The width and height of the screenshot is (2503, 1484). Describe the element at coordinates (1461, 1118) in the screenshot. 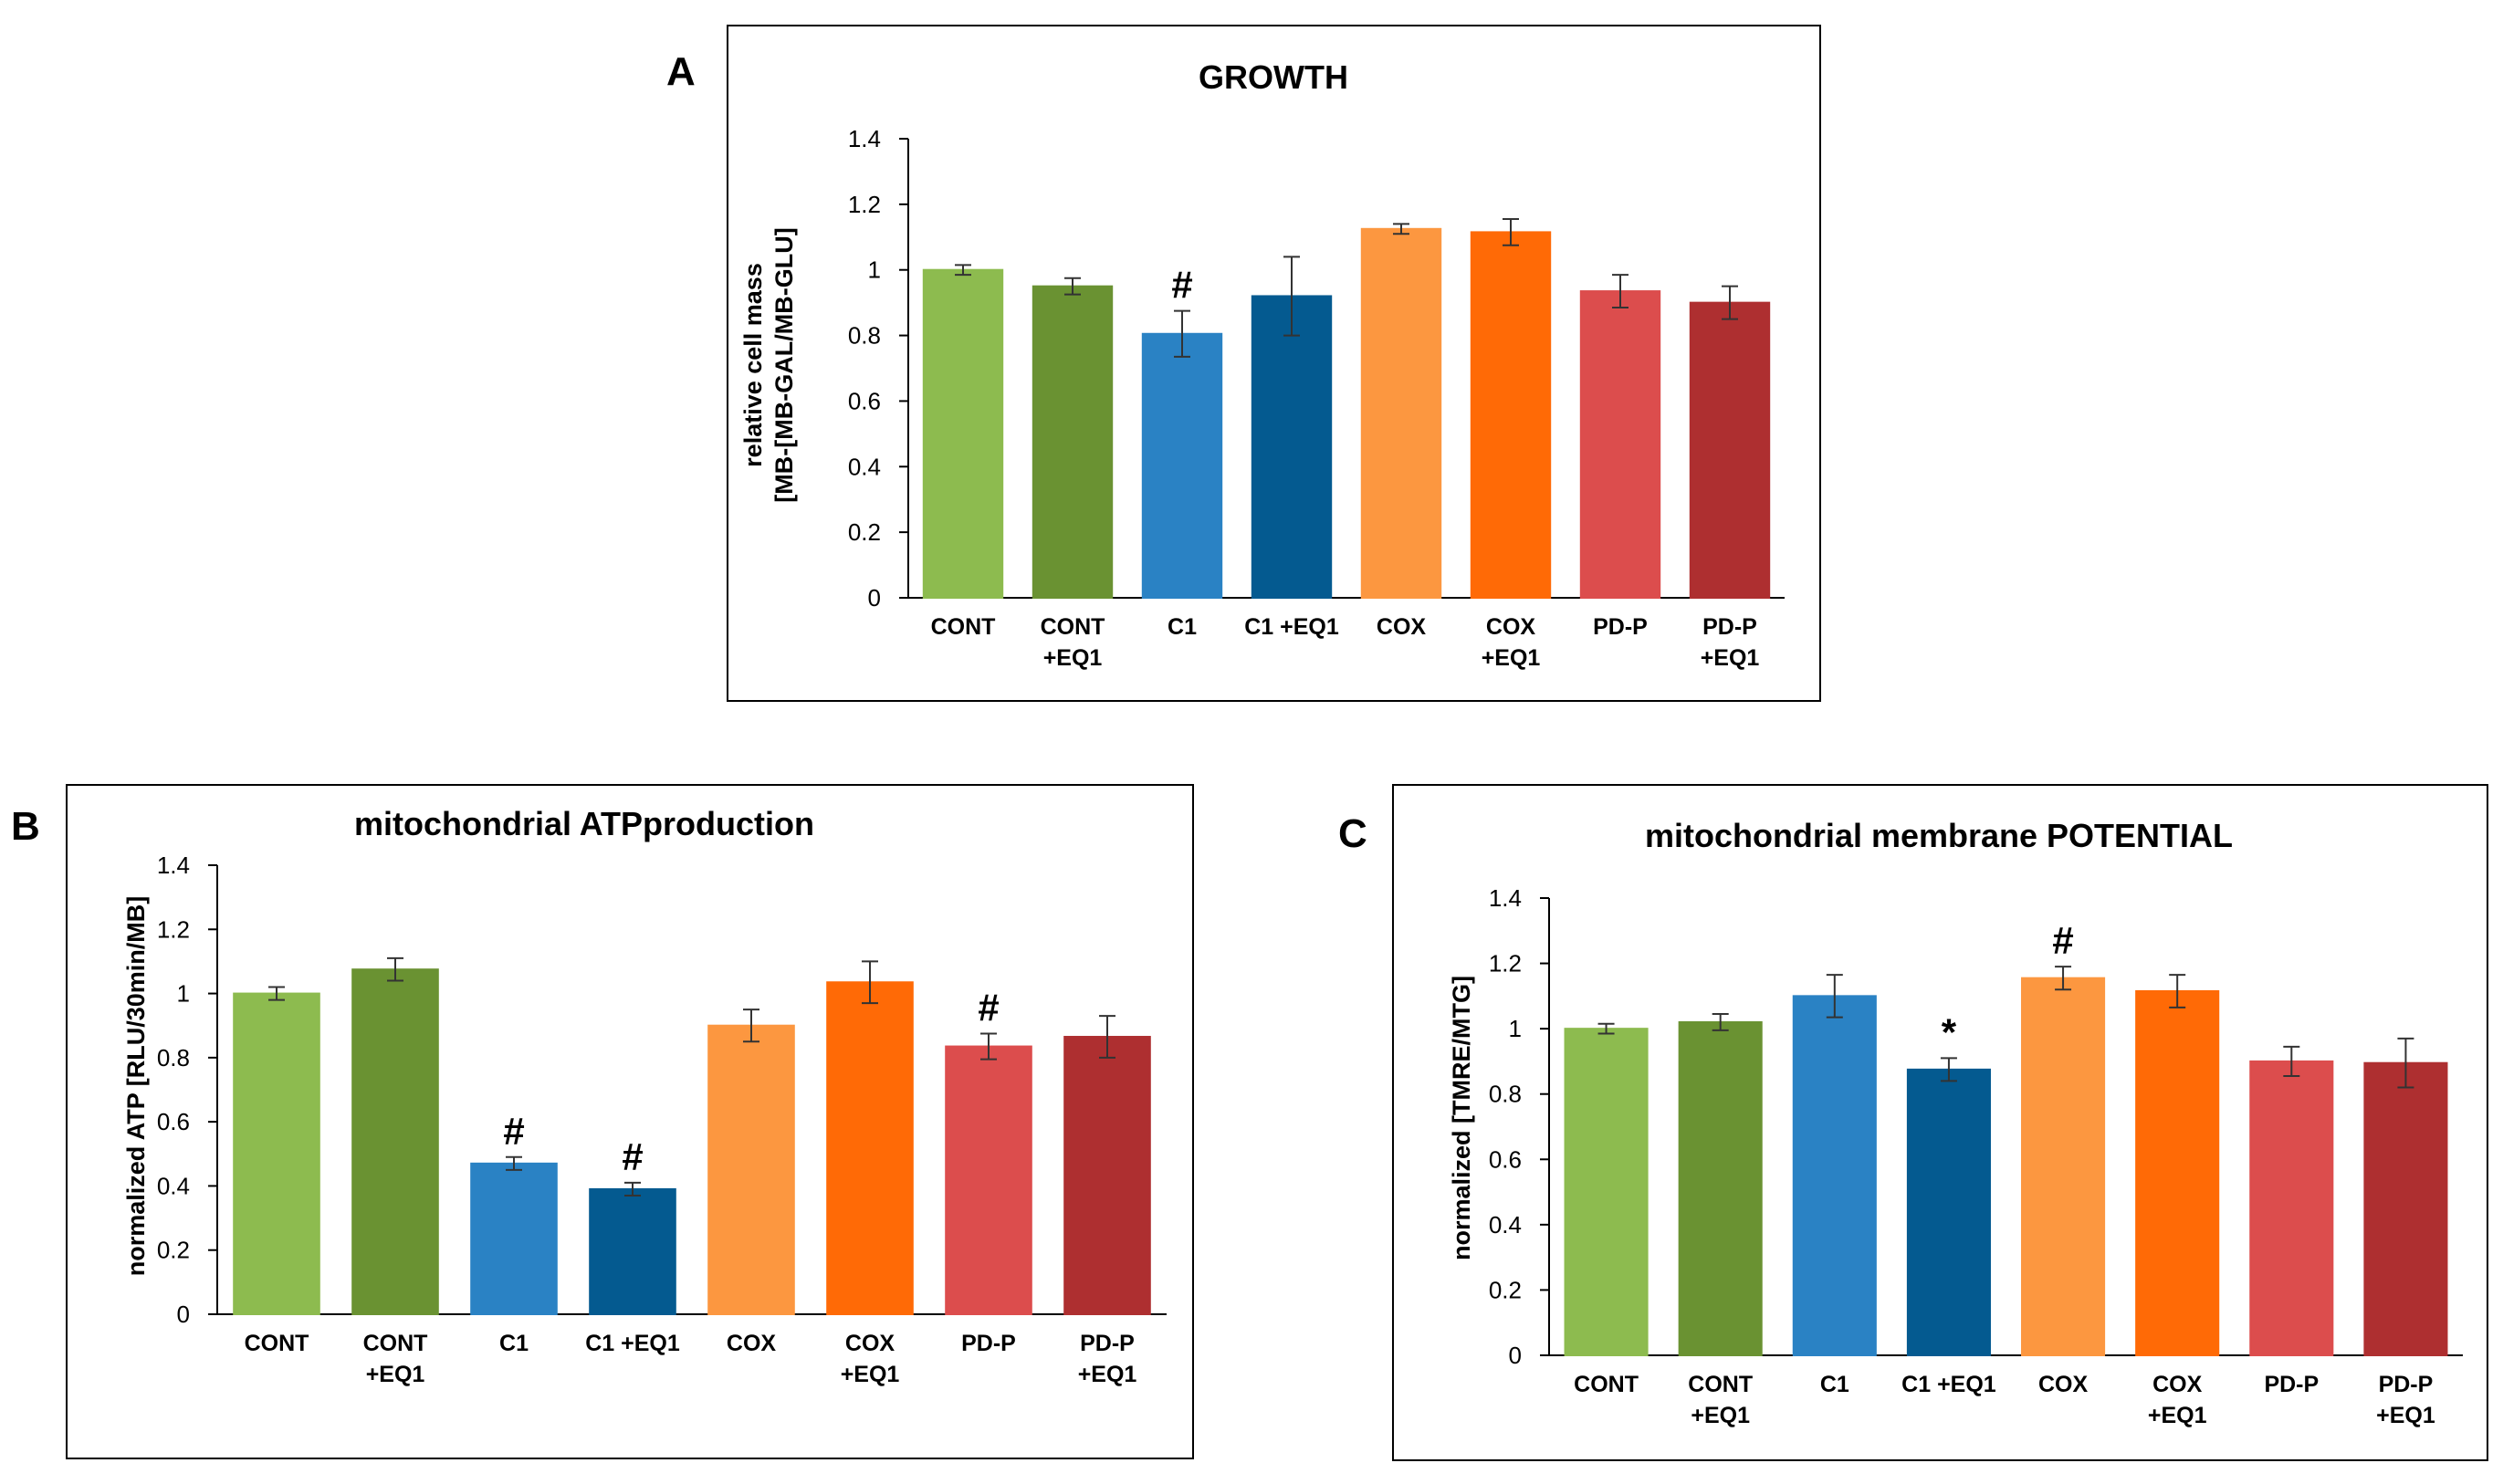

I see `y-axis-label: normalized [TMRE/MTG]` at that location.